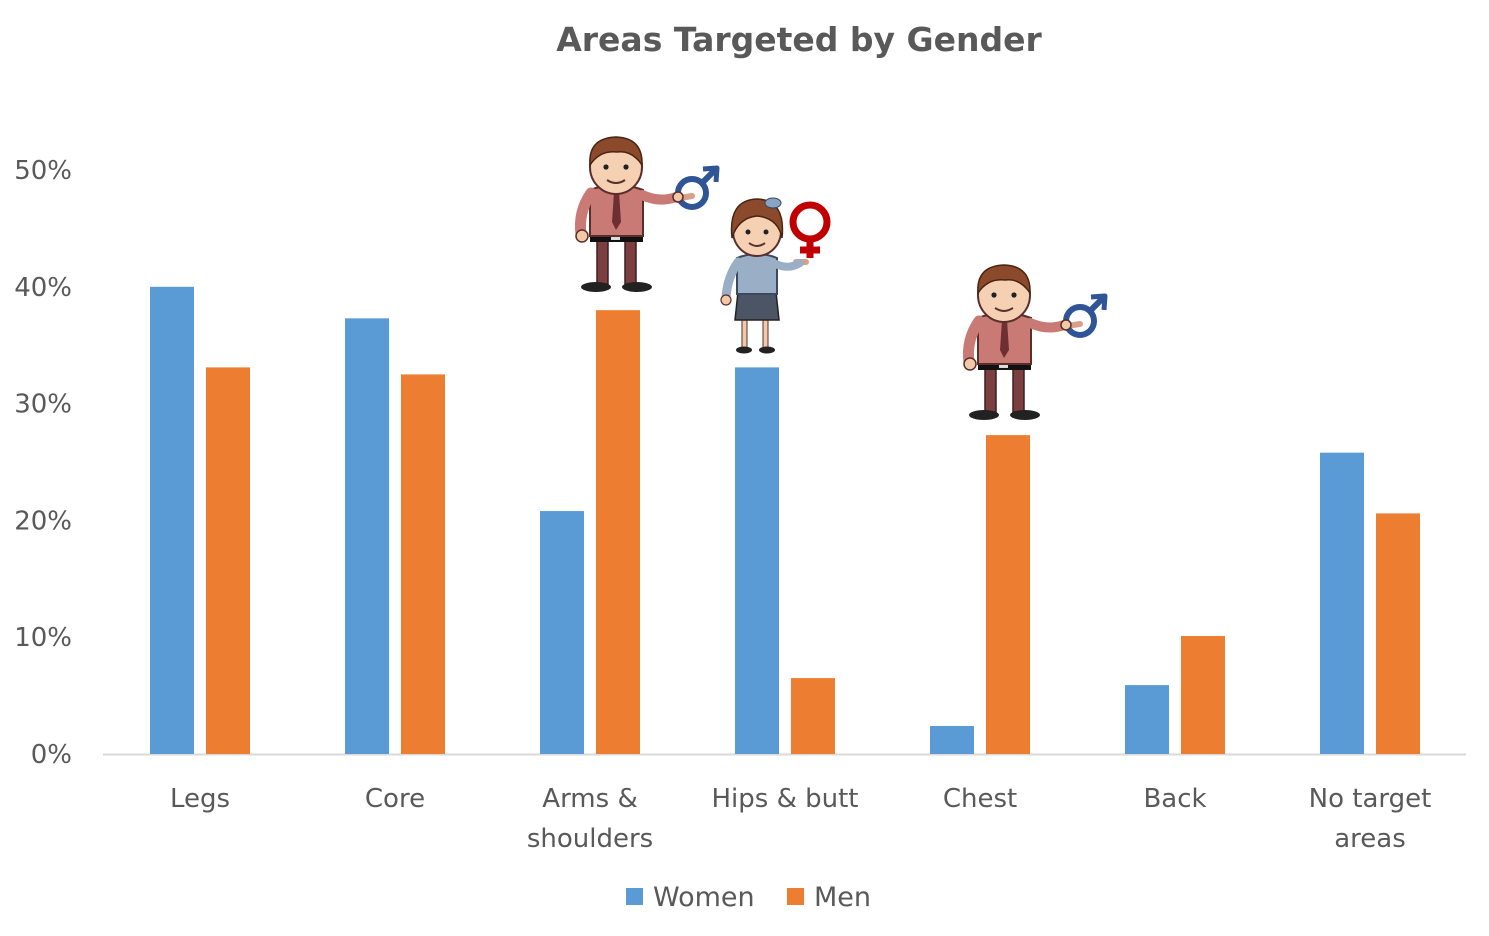 This screenshot has width=1489, height=936. What do you see at coordinates (200, 799) in the screenshot?
I see `category-label: Legs` at bounding box center [200, 799].